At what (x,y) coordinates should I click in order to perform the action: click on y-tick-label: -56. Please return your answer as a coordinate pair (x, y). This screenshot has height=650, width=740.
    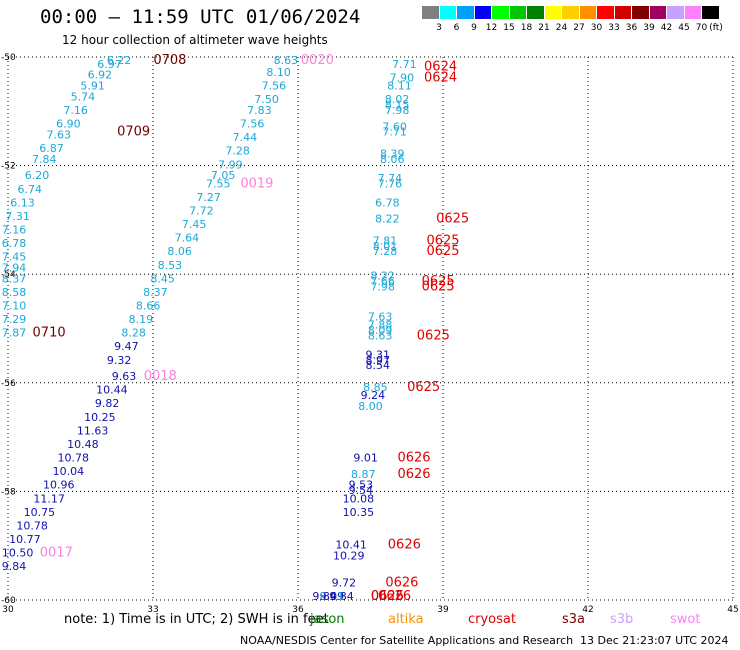
    Looking at the image, I should click on (8, 384).